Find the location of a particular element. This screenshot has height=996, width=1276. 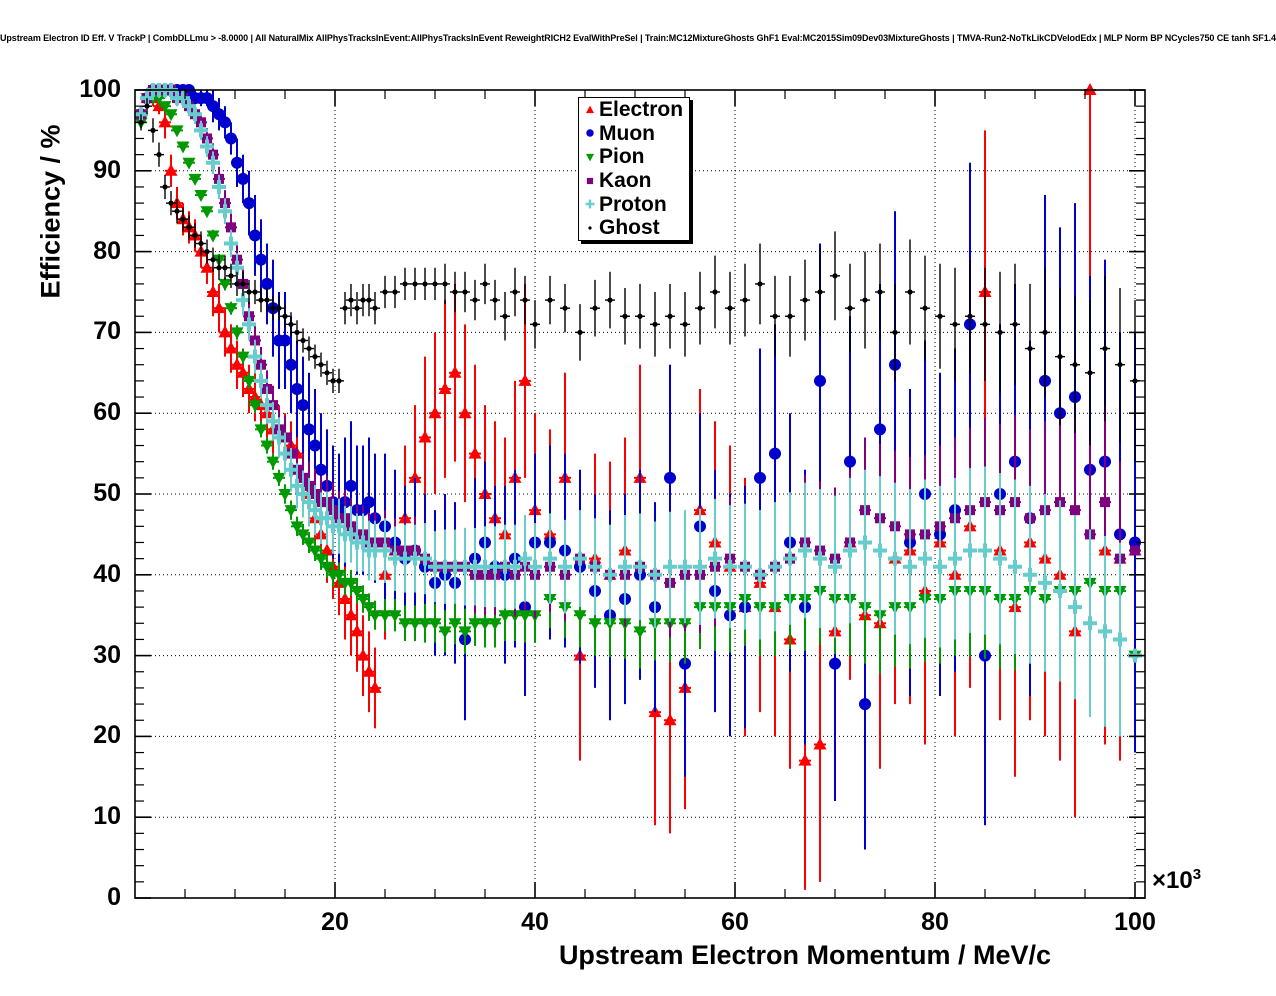

legend-label: Muon is located at coordinates (627, 133).